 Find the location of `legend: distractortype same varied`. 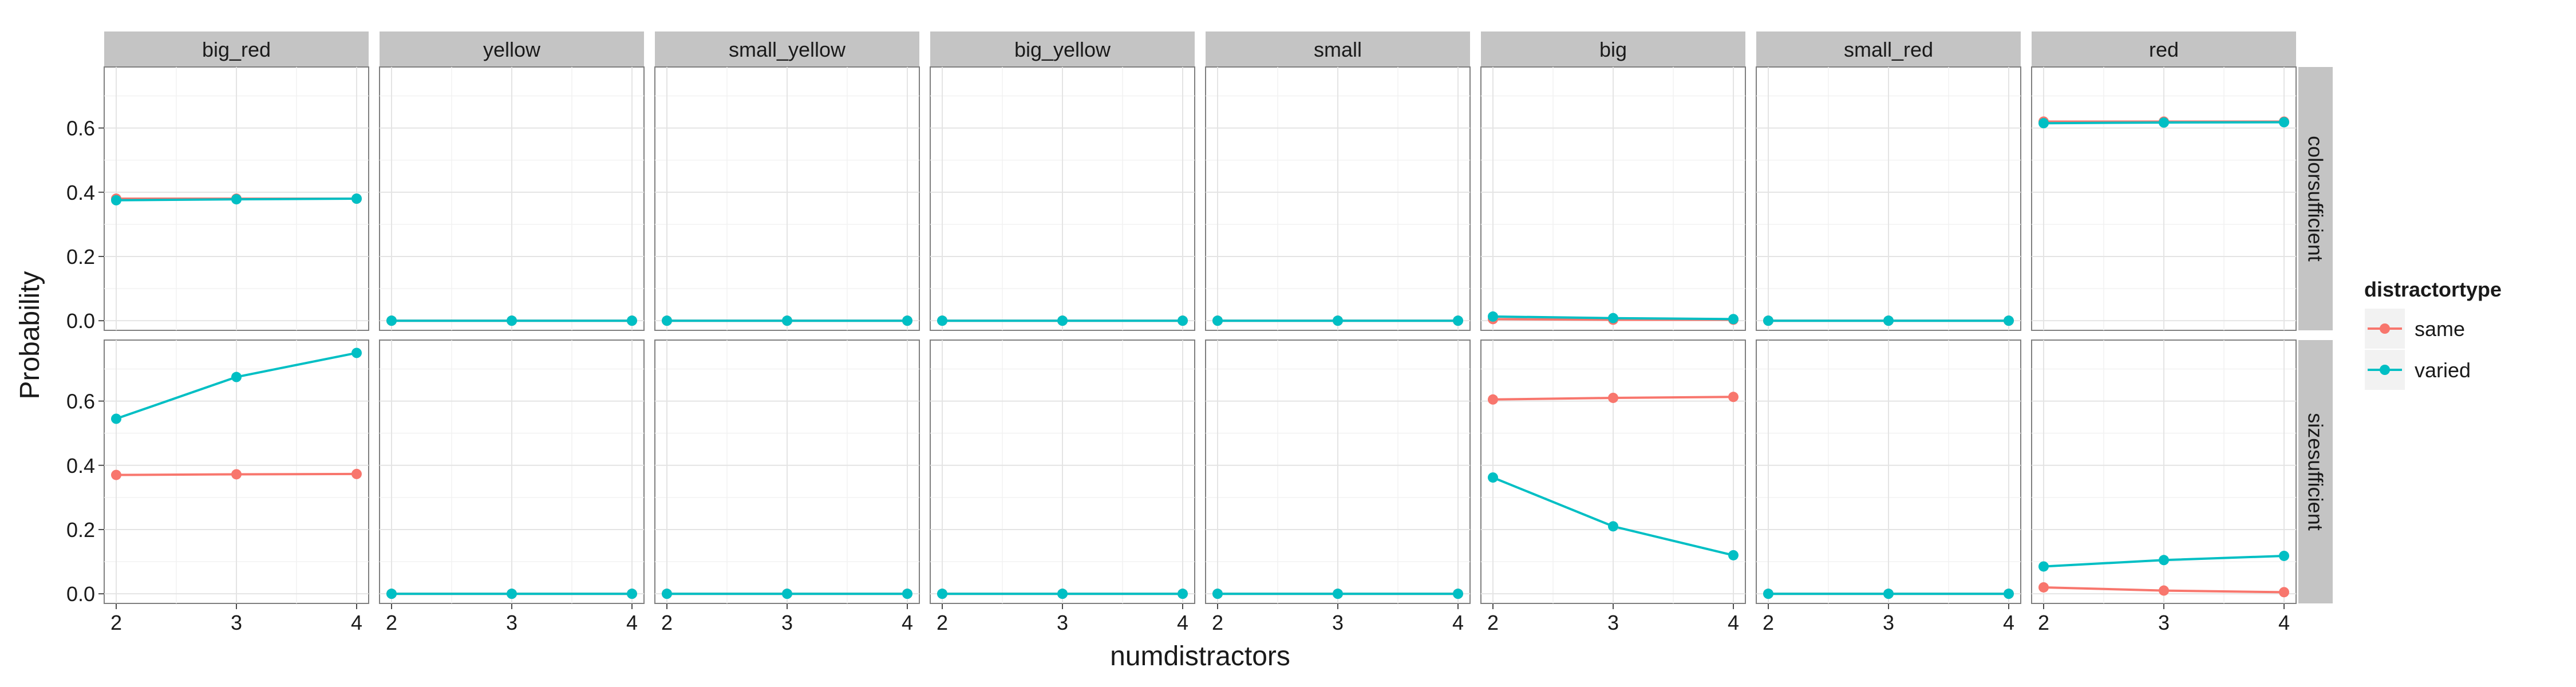

legend: distractortype same varied is located at coordinates (2433, 334).